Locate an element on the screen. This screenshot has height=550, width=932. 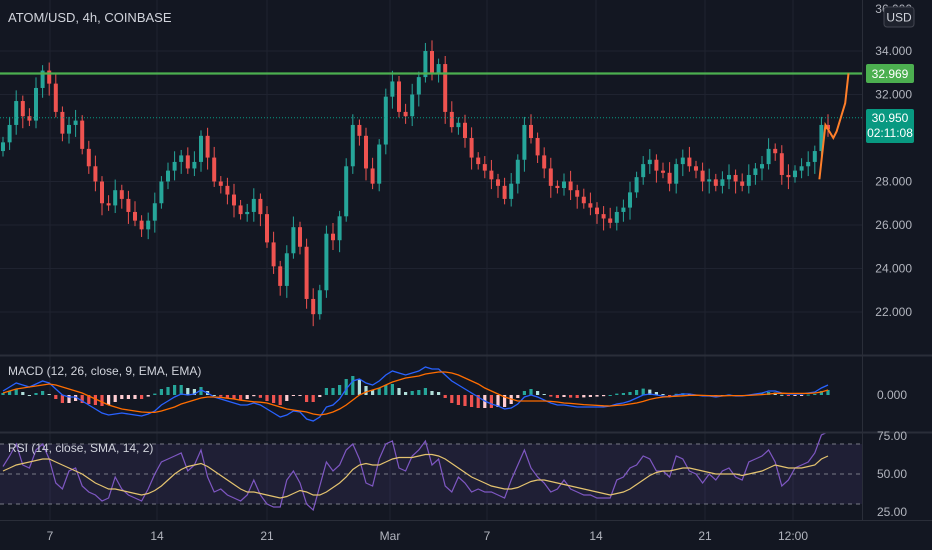
projection-path is located at coordinates (834, 126).